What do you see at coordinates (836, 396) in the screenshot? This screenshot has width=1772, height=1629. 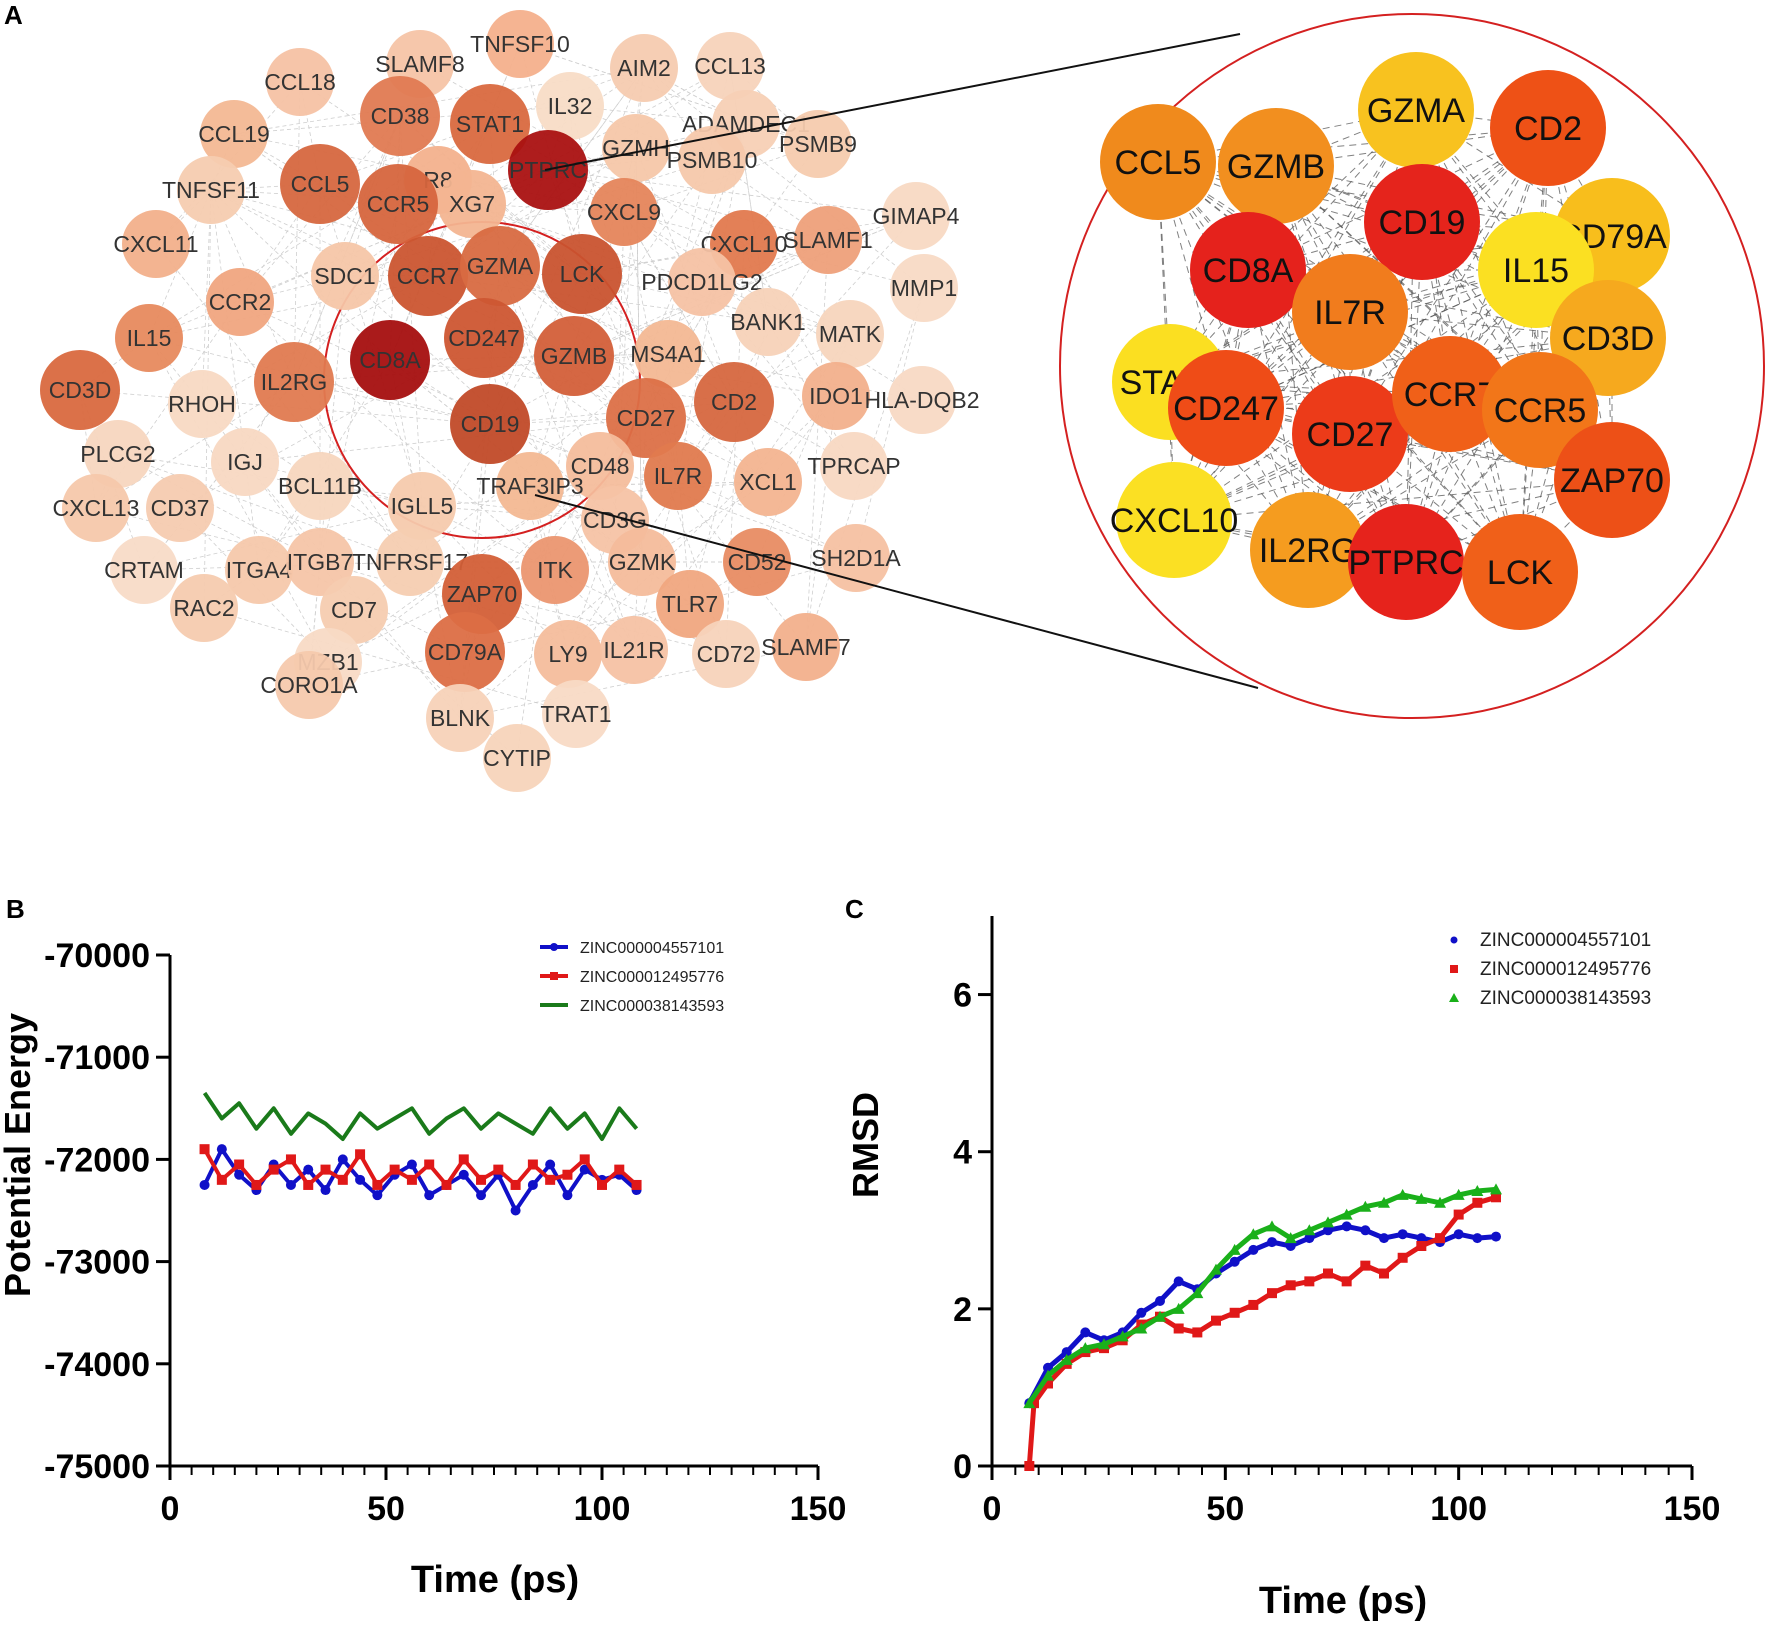 I see `network-node-ido1: IDO1` at bounding box center [836, 396].